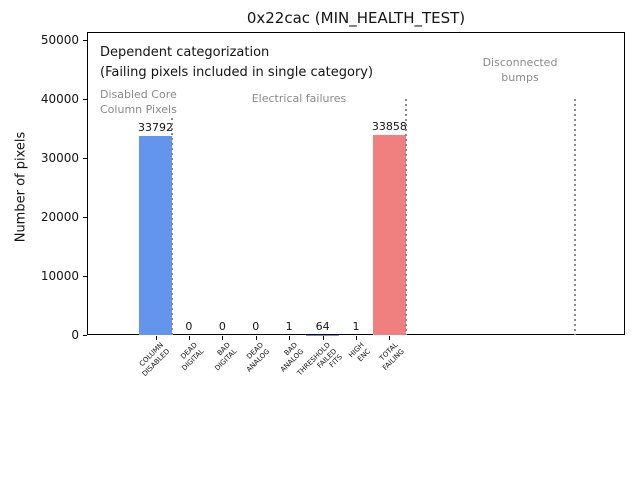  Describe the element at coordinates (75, 335) in the screenshot. I see `y-tick-label: 0` at that location.